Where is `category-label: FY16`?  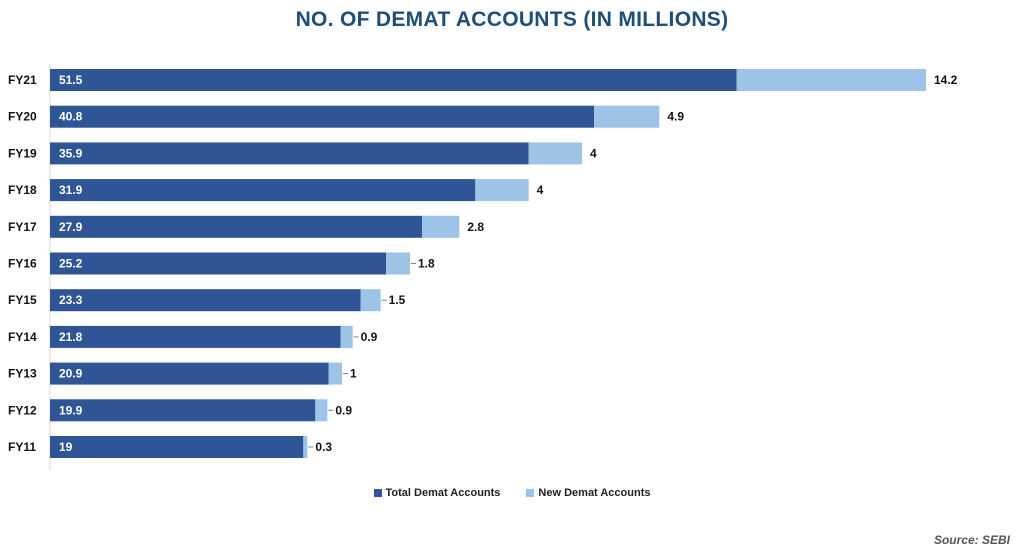 category-label: FY16 is located at coordinates (22, 264).